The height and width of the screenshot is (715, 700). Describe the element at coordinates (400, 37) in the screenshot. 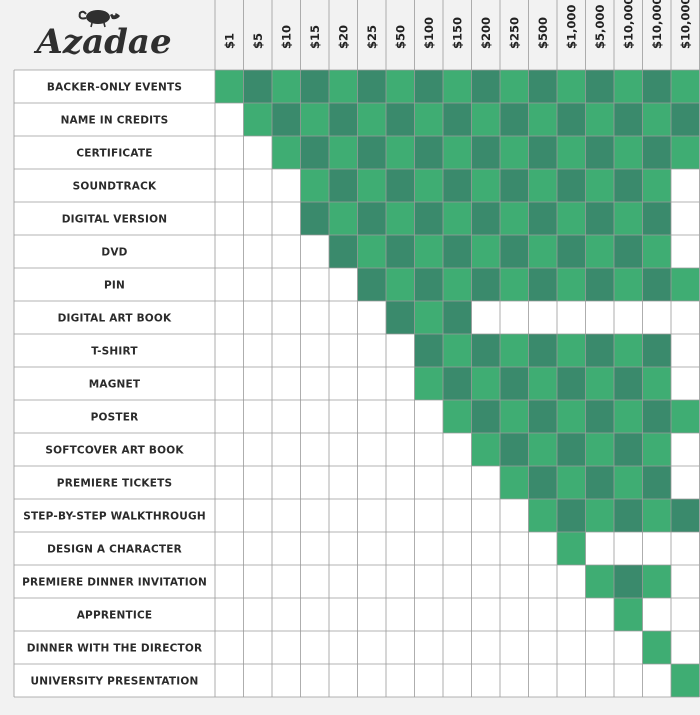

I see `column-header: $50` at that location.